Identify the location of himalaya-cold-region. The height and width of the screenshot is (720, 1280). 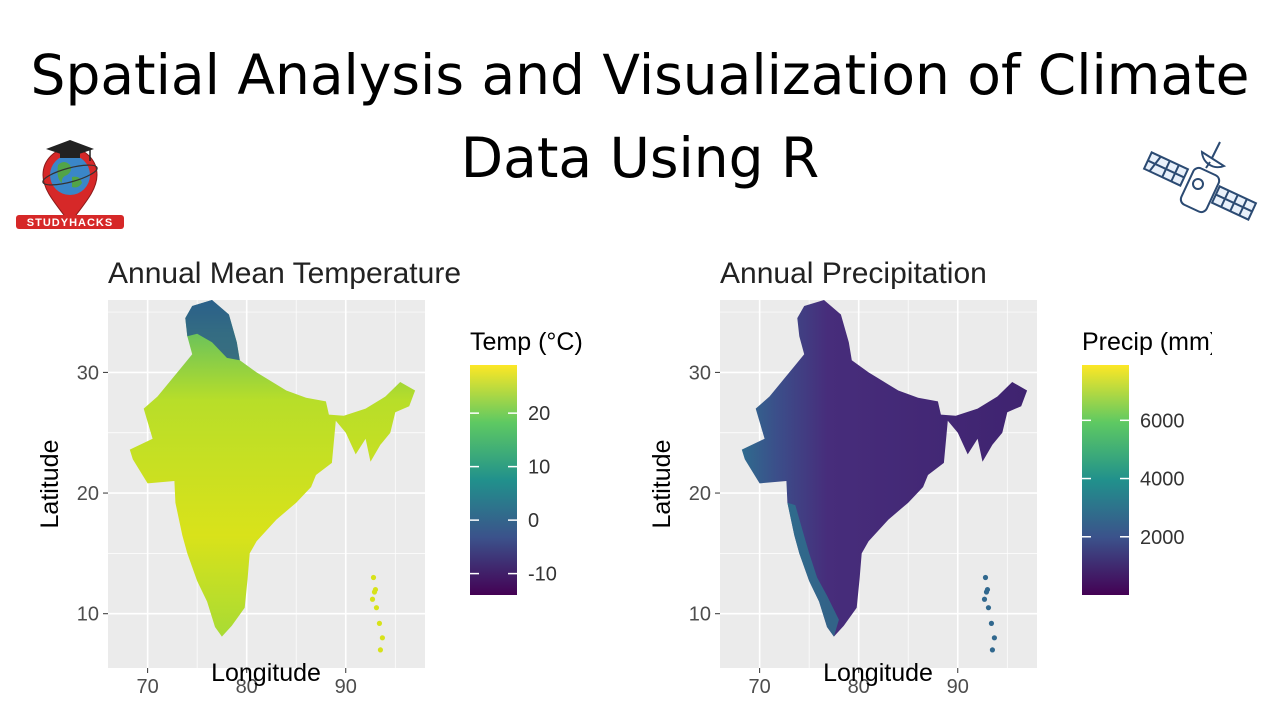
(212, 330).